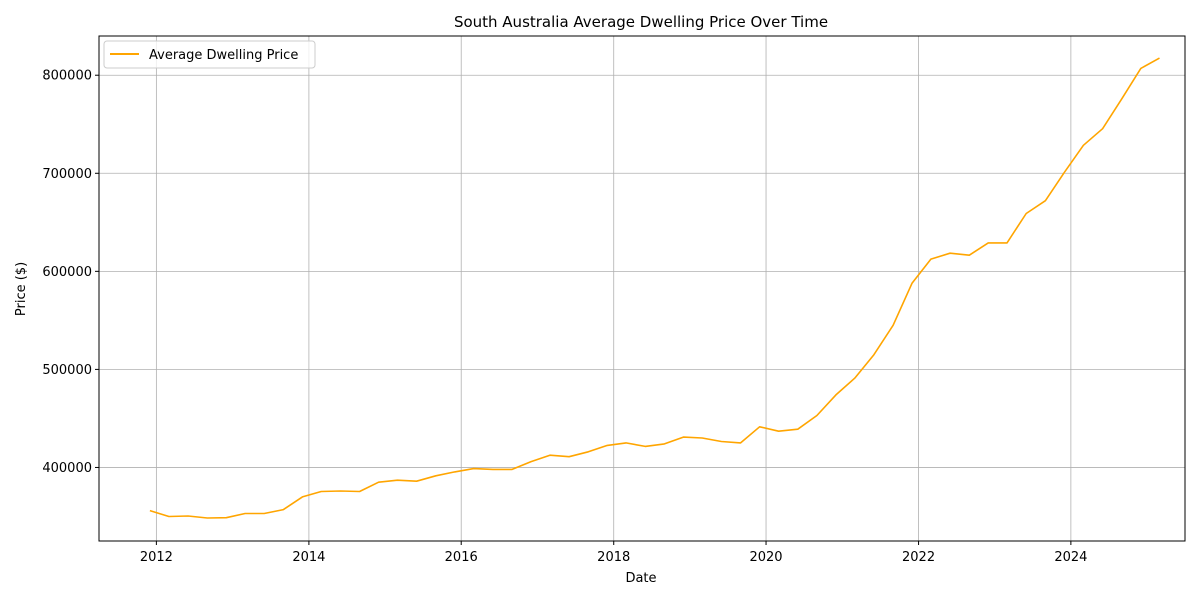 The image size is (1200, 600). I want to click on x-tick-label: 2024, so click(1070, 557).